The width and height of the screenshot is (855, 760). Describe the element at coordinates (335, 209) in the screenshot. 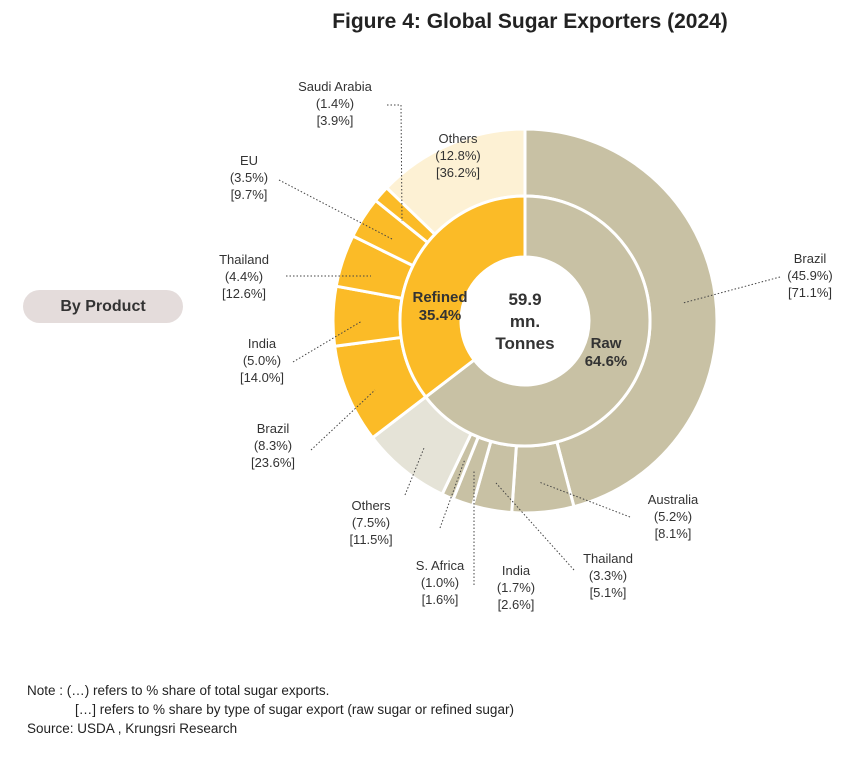

I see `leader-refined-eu` at that location.